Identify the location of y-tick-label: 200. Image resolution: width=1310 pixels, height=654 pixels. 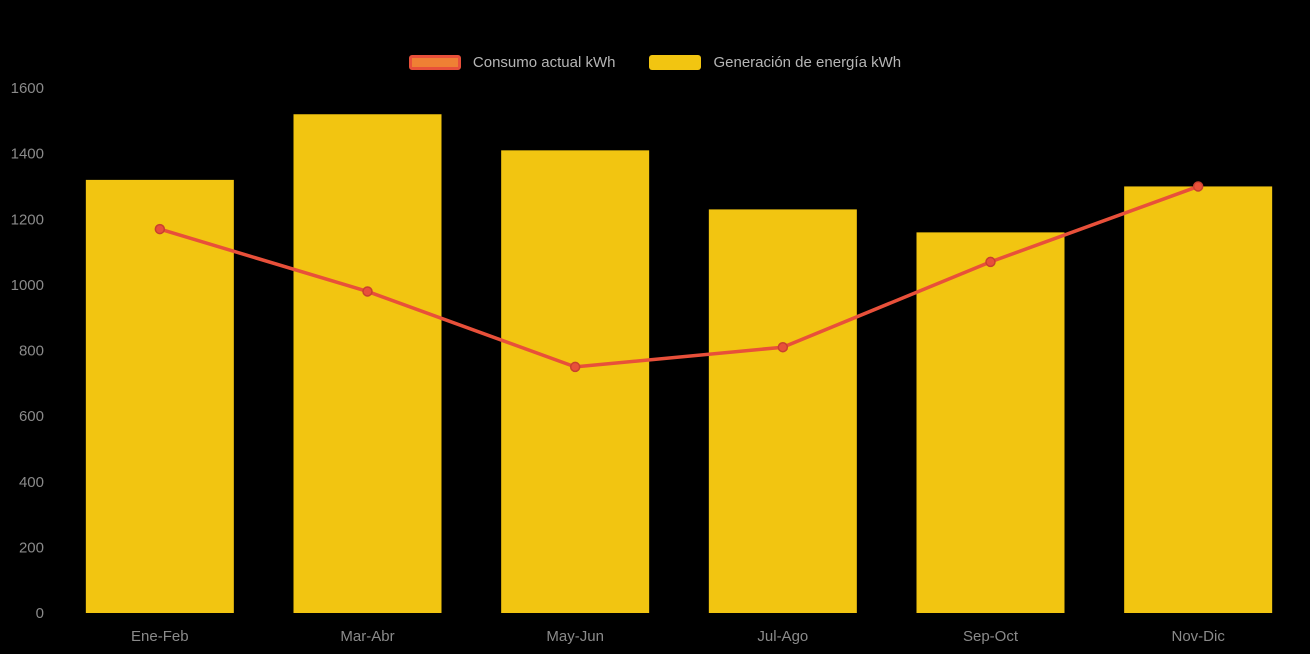
(31, 547).